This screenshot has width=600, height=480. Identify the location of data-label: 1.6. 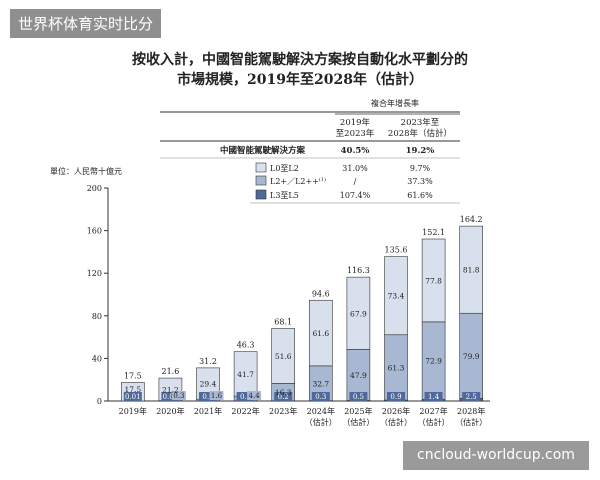
(217, 396).